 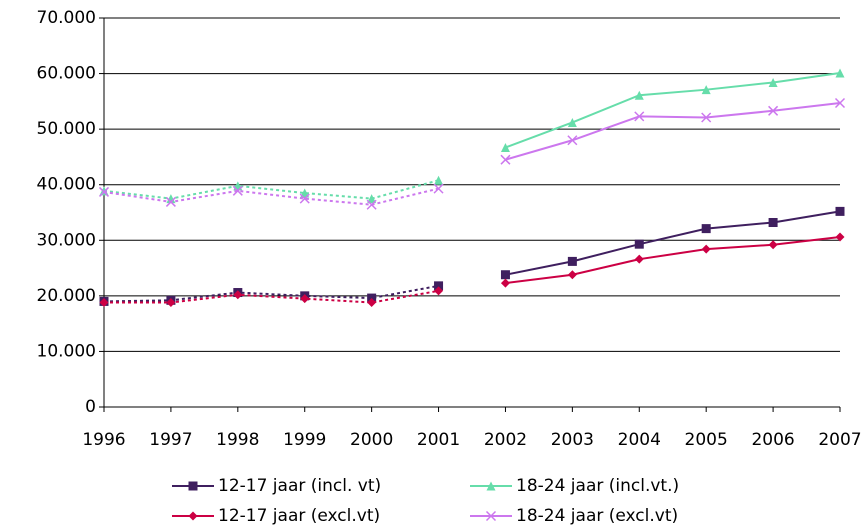 I want to click on x-tick-label: 2001, so click(x=438, y=440).